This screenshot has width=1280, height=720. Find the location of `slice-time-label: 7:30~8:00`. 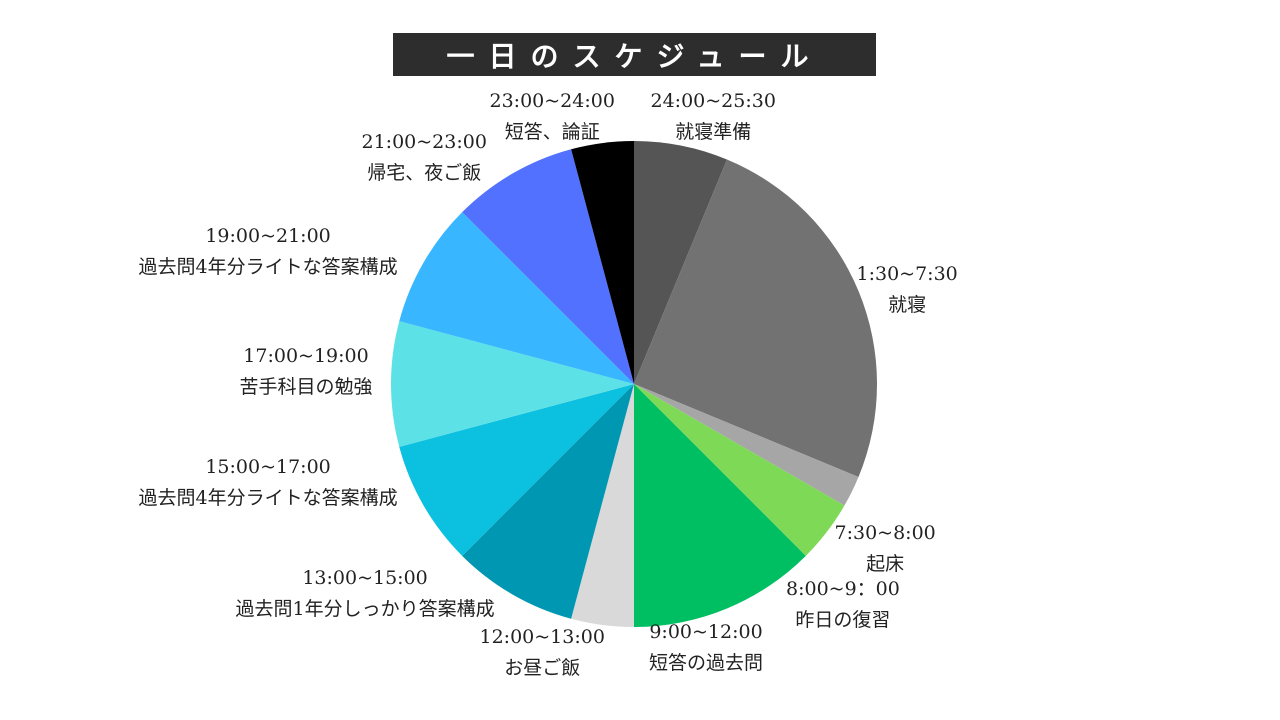

slice-time-label: 7:30~8:00 is located at coordinates (885, 533).